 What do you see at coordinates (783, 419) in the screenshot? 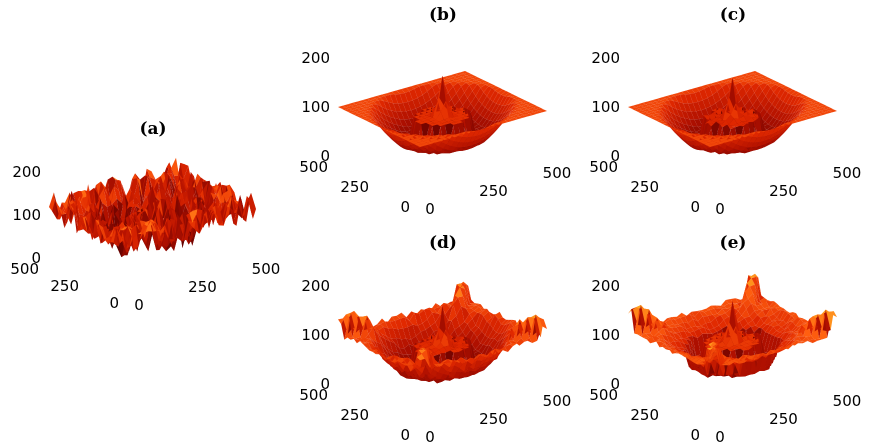
I see `x-tick-label: 250` at bounding box center [783, 419].